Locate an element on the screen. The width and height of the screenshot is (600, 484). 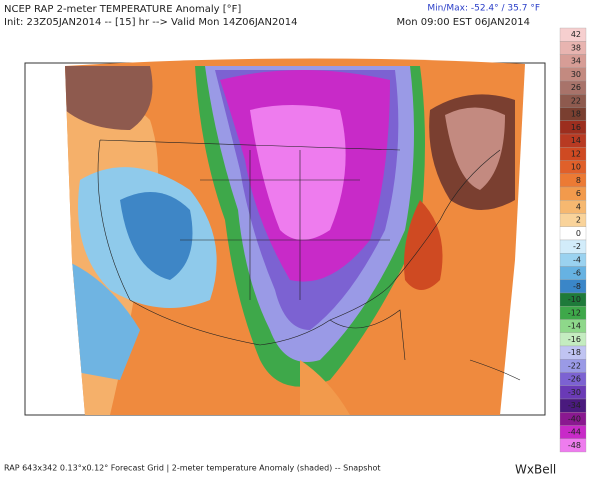
colorbar-label: 42 is located at coordinates (576, 34).